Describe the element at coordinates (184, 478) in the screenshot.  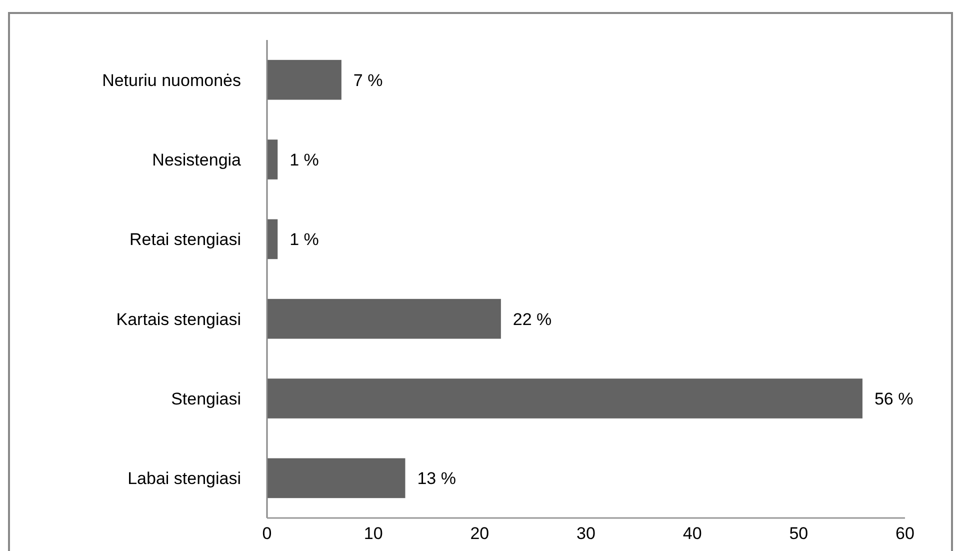
I see `y-tick-label: Labai stengiasi` at that location.